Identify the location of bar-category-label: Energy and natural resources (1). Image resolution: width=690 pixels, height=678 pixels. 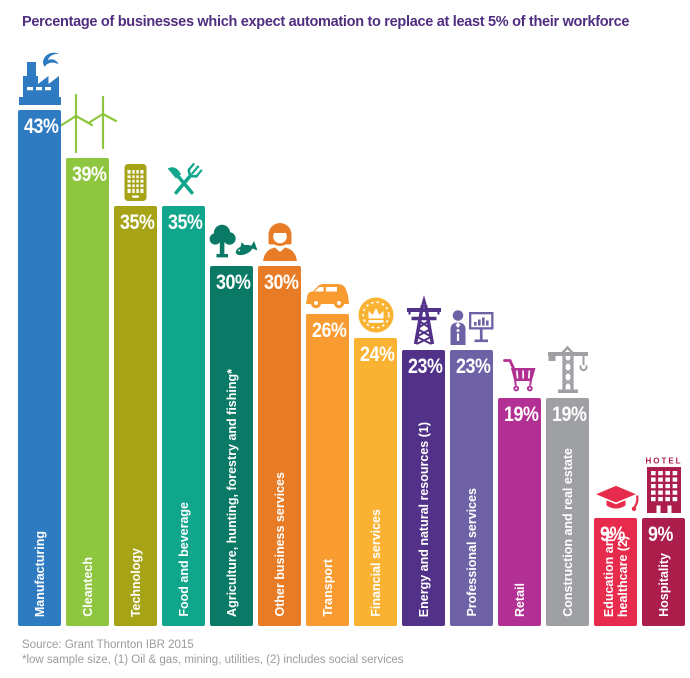
(423, 519).